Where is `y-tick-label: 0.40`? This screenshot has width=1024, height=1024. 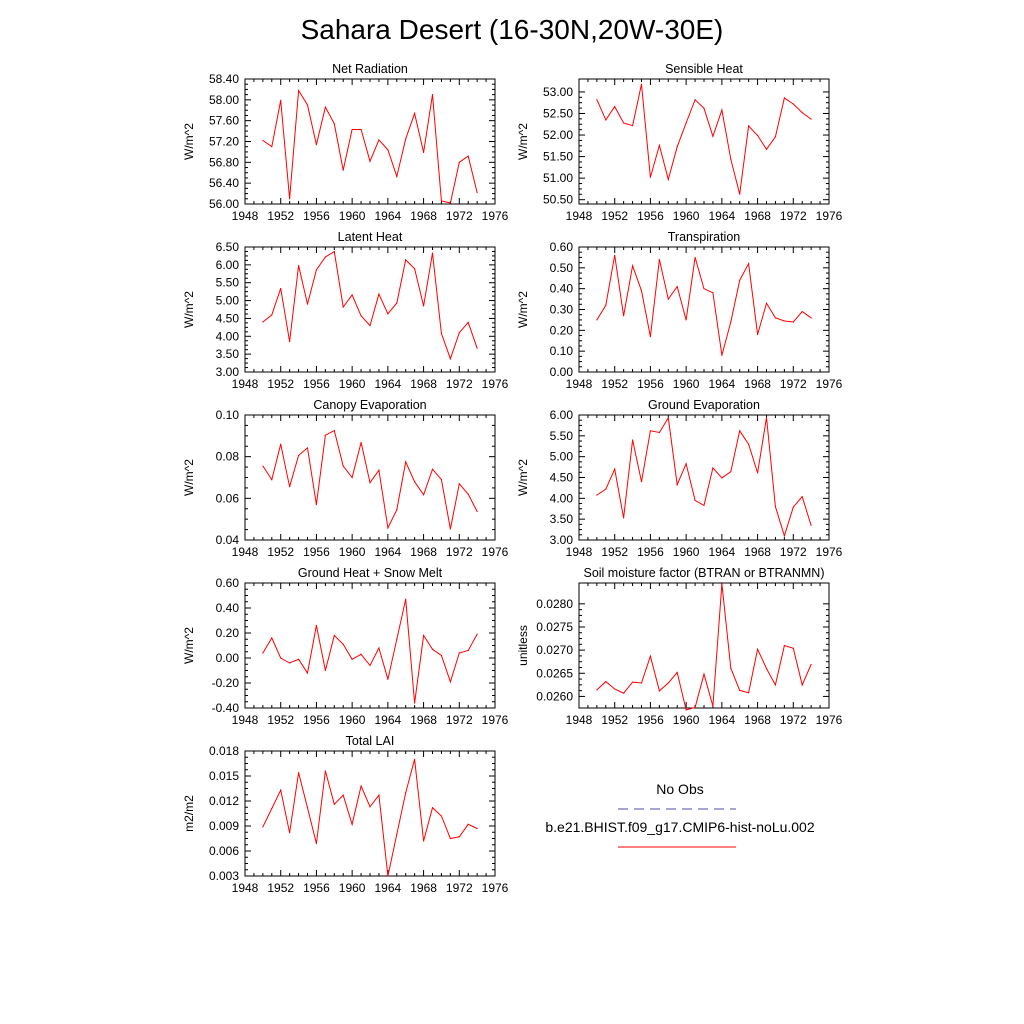 y-tick-label: 0.40 is located at coordinates (562, 289).